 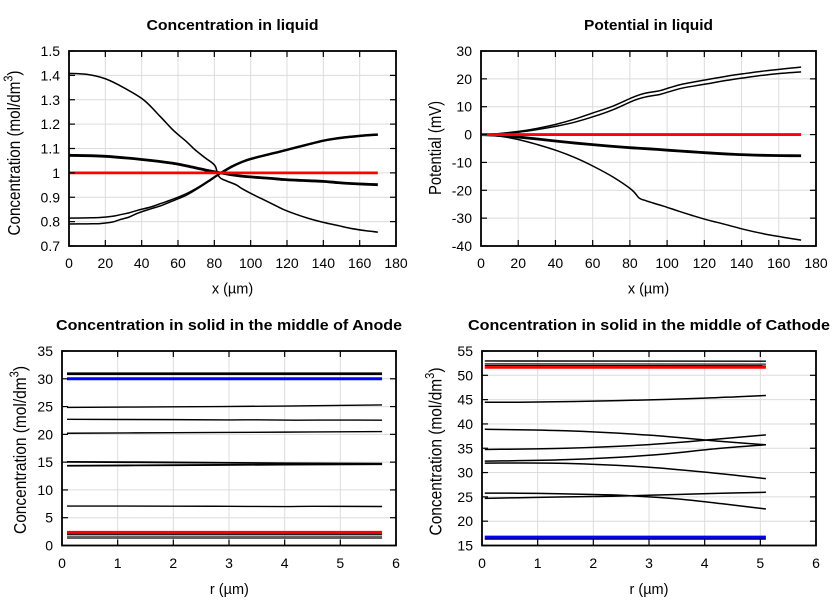 What do you see at coordinates (462, 246) in the screenshot?
I see `svg-text: -40` at bounding box center [462, 246].